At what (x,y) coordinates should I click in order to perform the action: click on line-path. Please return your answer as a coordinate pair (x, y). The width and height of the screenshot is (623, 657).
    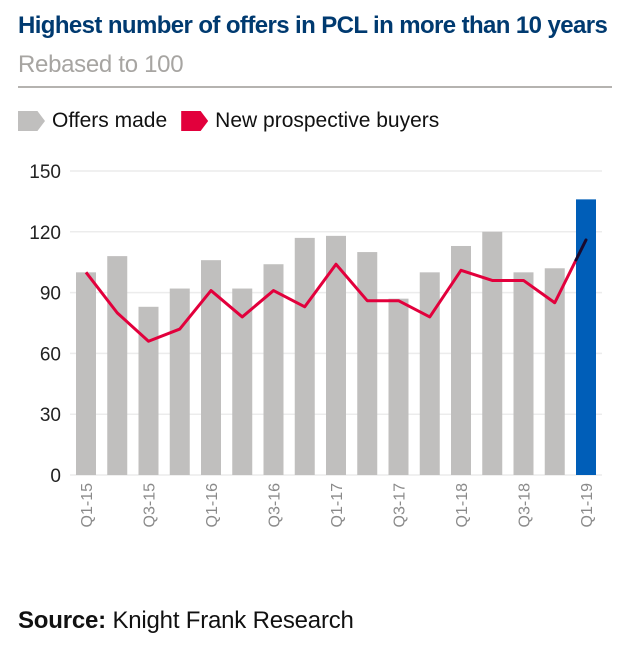
    Looking at the image, I should click on (320, 302).